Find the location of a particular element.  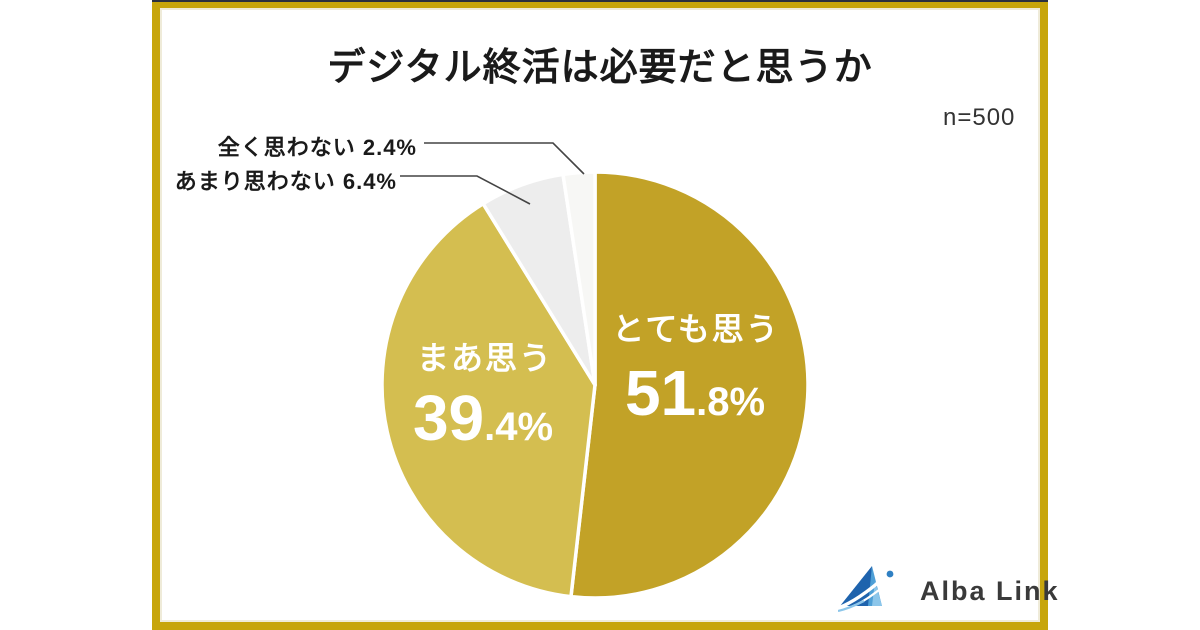

slice-label-somewhat: まあ思う is located at coordinates (485, 358).